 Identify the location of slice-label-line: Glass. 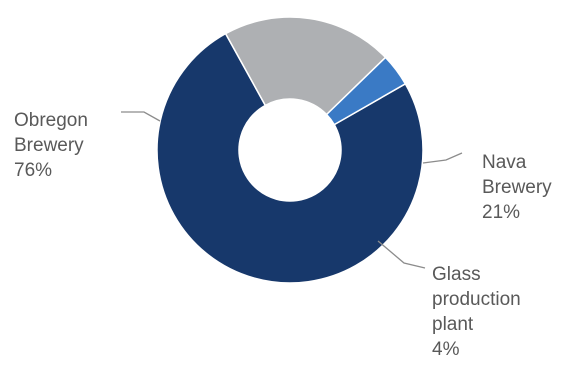
(456, 274).